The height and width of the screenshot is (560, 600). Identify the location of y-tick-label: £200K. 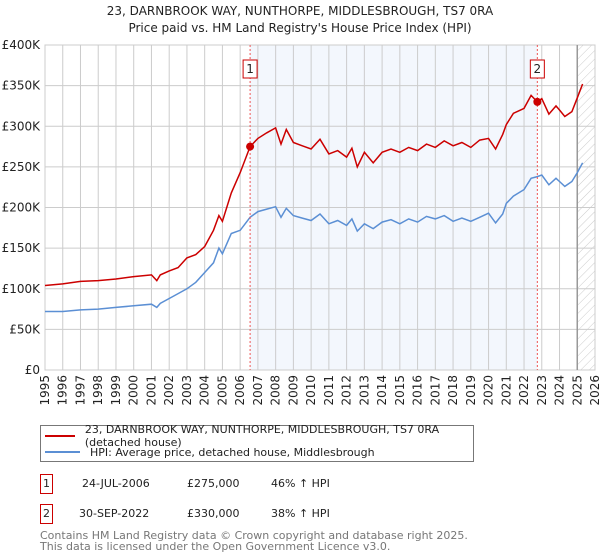
(22, 208).